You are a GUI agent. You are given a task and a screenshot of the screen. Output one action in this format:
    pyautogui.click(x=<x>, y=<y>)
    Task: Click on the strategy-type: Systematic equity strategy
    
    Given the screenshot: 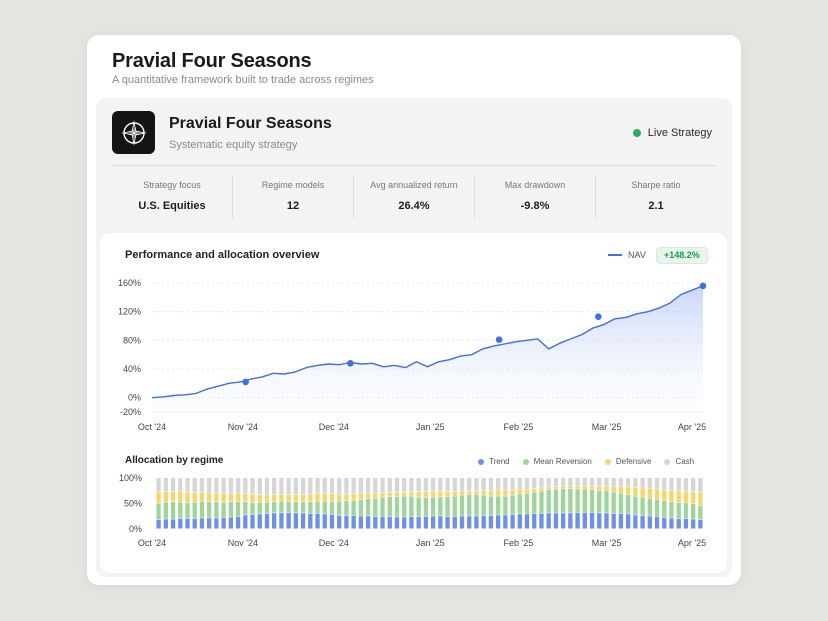 What is the action you would take?
    pyautogui.click(x=233, y=145)
    